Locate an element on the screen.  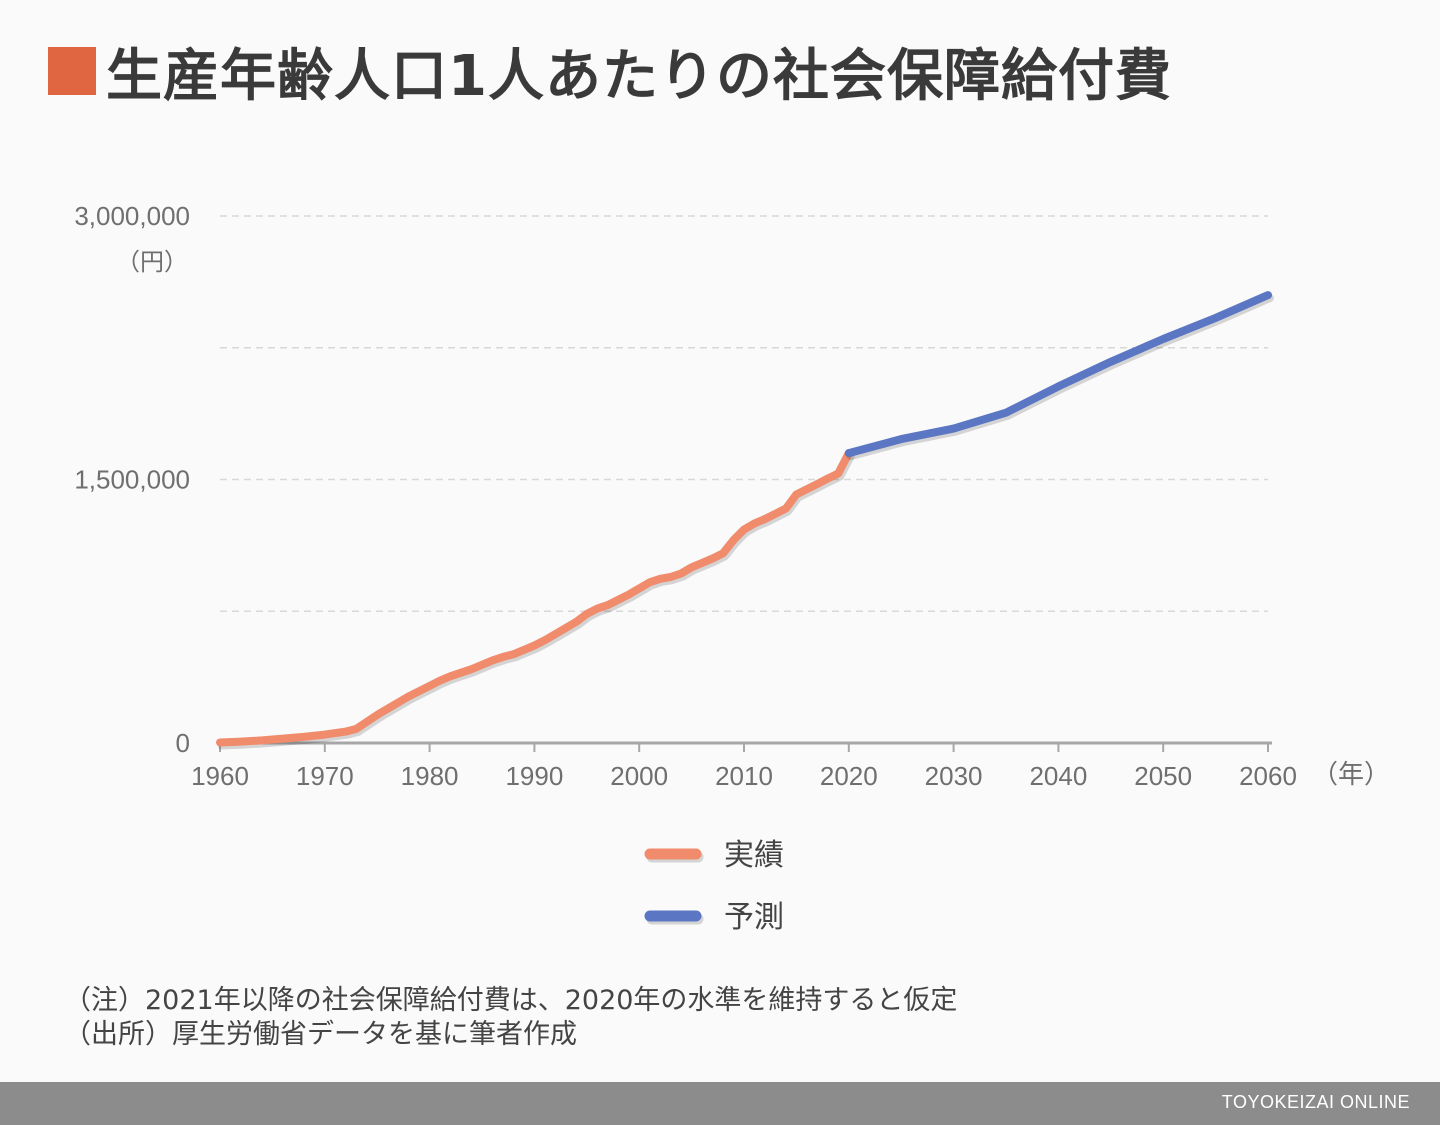
x-tick-label: 2000 is located at coordinates (639, 776).